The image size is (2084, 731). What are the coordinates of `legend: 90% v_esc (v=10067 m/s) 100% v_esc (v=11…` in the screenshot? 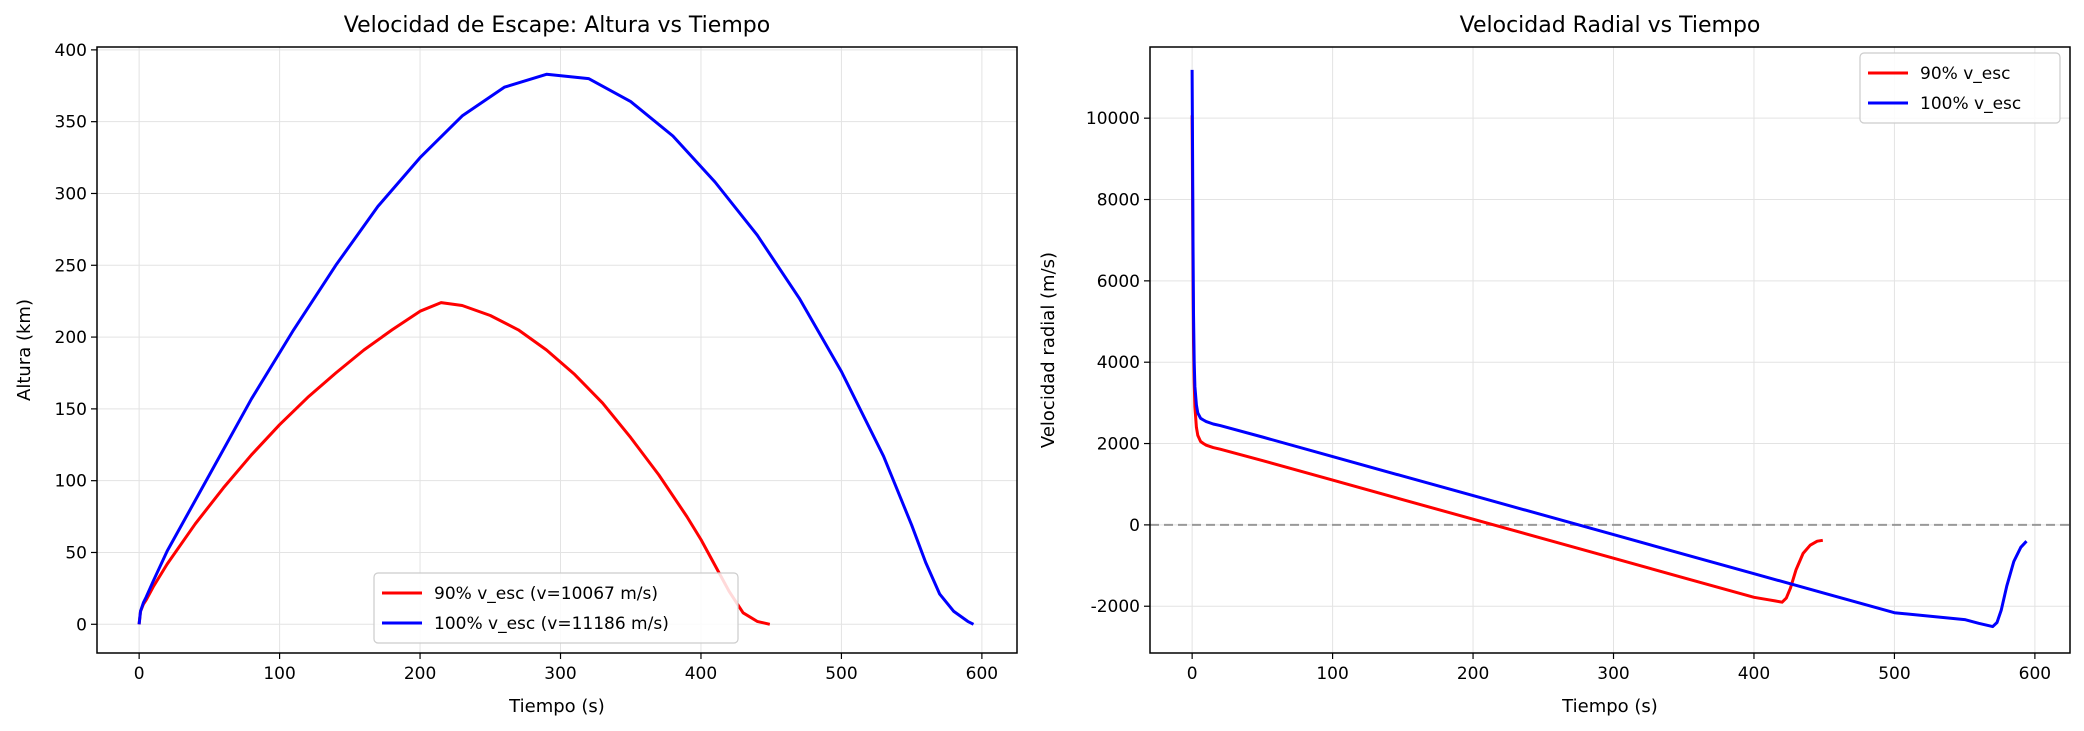 It's located at (556, 608).